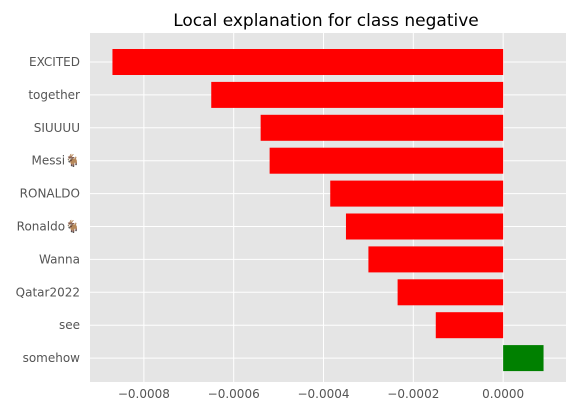  Describe the element at coordinates (503, 394) in the screenshot. I see `x-tick-label: 0.0000` at that location.